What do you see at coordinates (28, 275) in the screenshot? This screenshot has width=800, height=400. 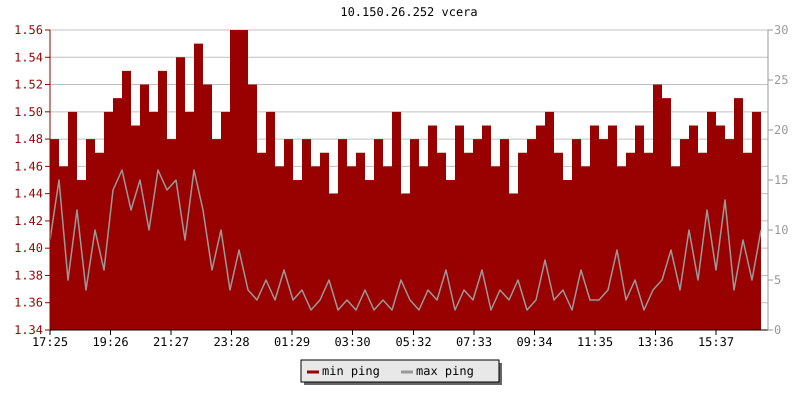 I see `y-tick-label: 1.38` at bounding box center [28, 275].